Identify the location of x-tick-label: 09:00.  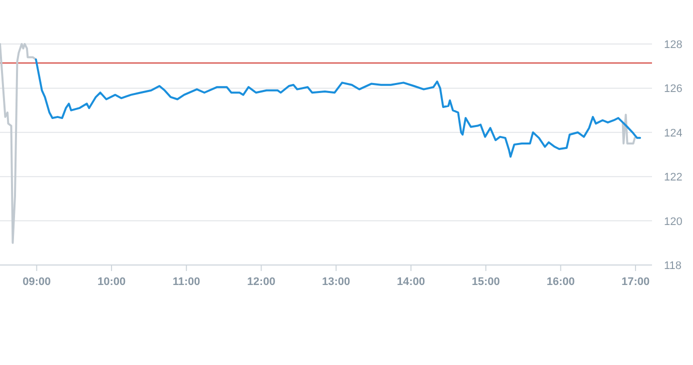
(36, 282).